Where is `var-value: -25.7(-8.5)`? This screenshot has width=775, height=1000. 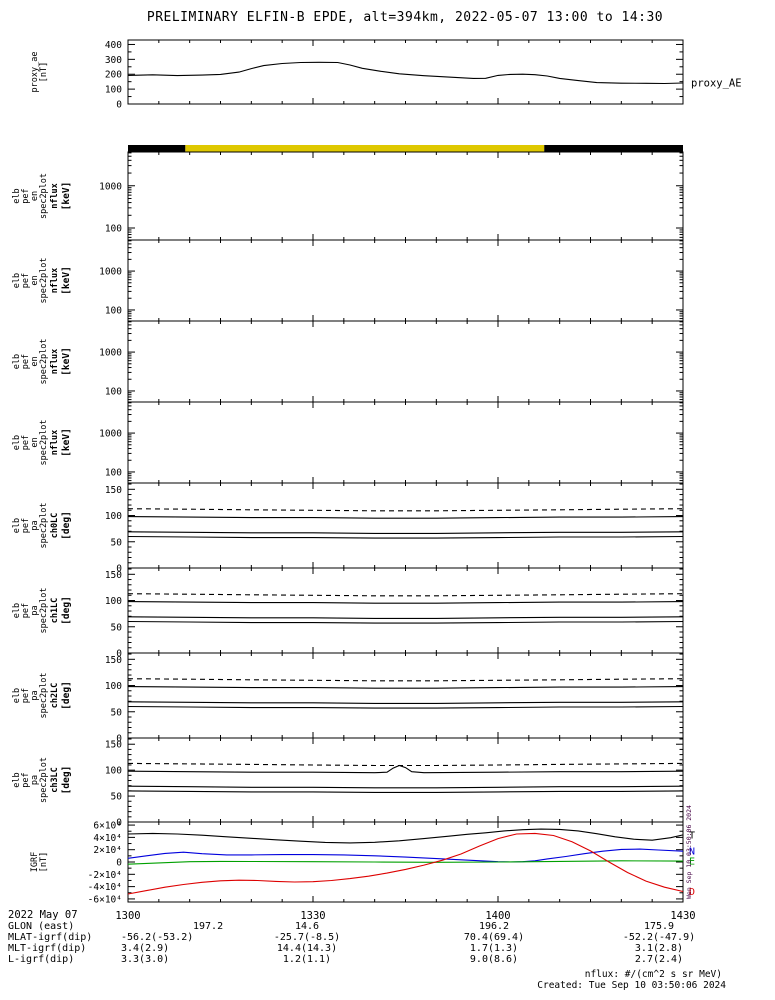 var-value: -25.7(-8.5) is located at coordinates (307, 937).